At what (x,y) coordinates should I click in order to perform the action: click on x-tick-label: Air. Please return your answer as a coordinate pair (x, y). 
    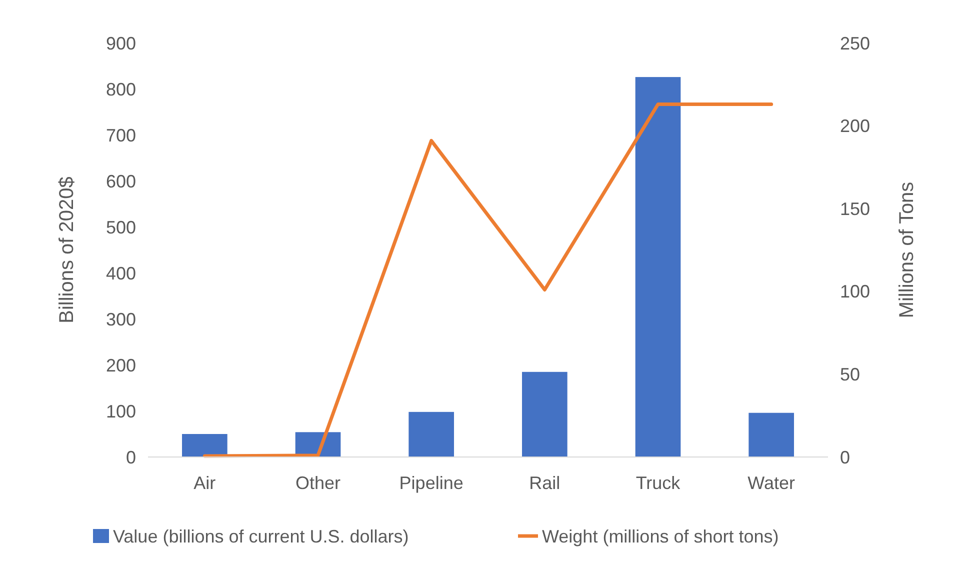
    Looking at the image, I should click on (205, 483).